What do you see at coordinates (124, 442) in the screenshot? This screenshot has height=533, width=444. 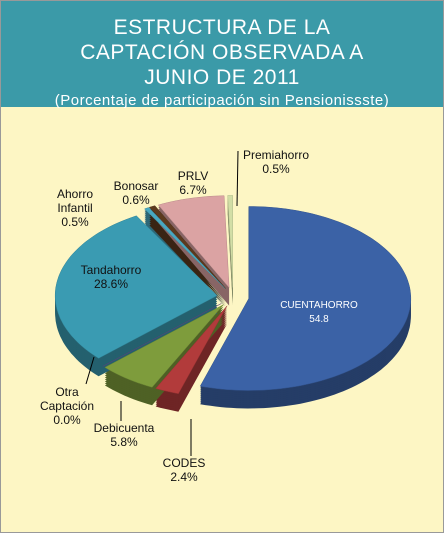 I see `value-label: 5.8%` at bounding box center [124, 442].